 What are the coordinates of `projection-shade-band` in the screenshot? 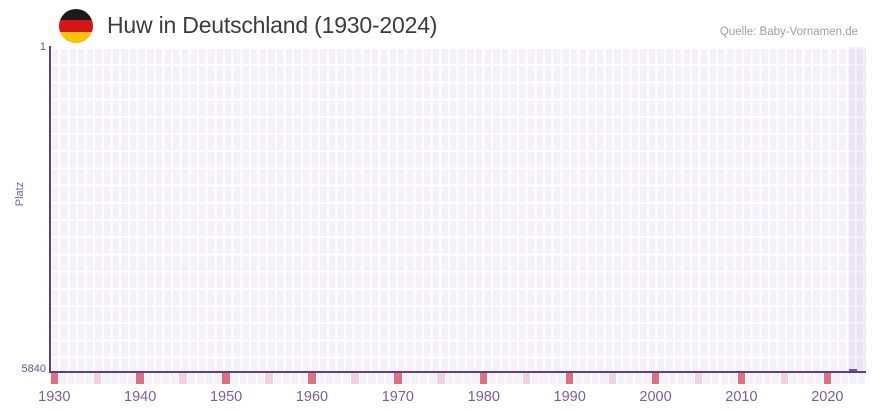 It's located at (857, 209).